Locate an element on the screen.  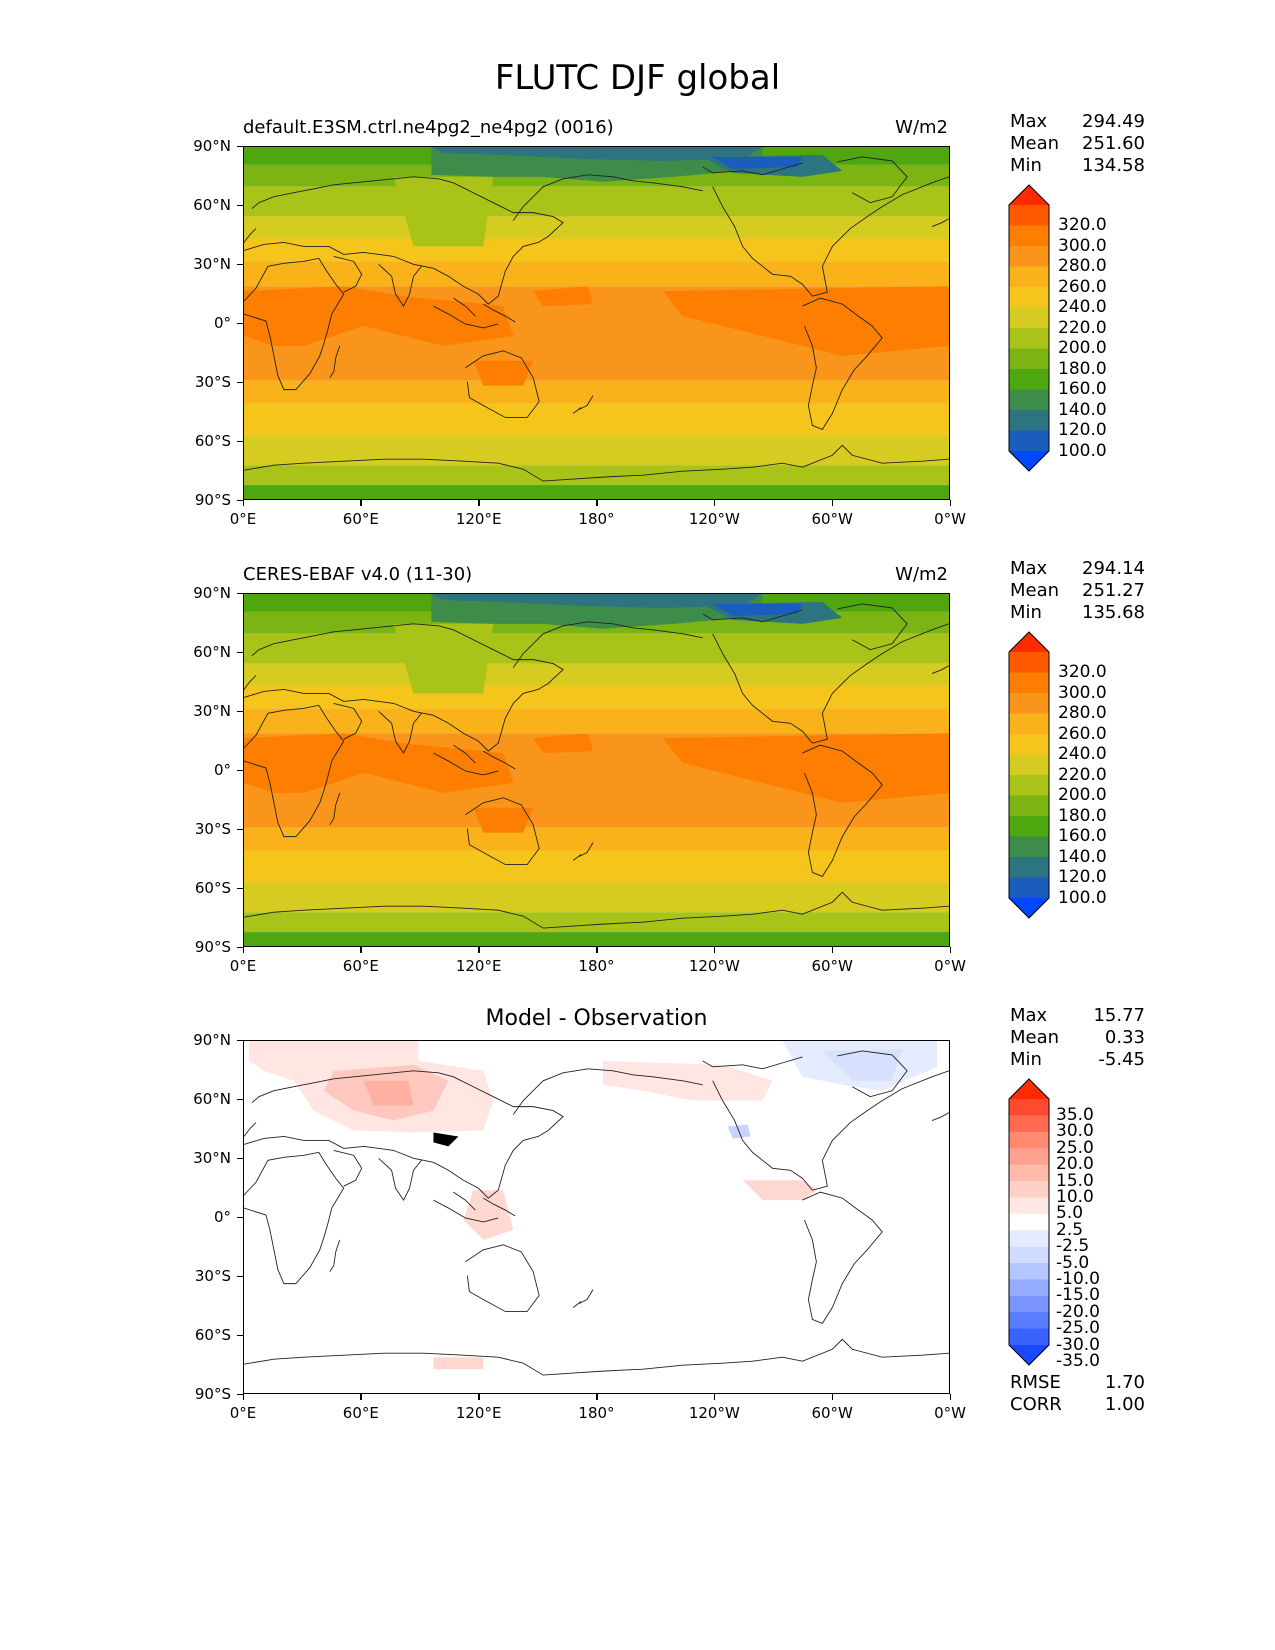
colorbar-tick-label: 30.0 is located at coordinates (1075, 1131).